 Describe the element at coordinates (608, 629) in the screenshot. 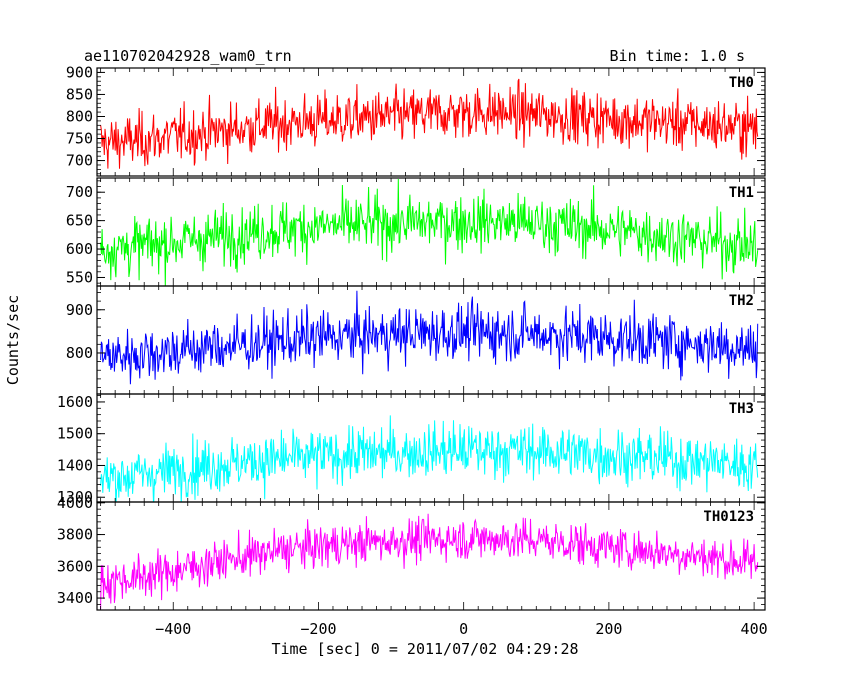

I see `x-tick-label: 200` at that location.